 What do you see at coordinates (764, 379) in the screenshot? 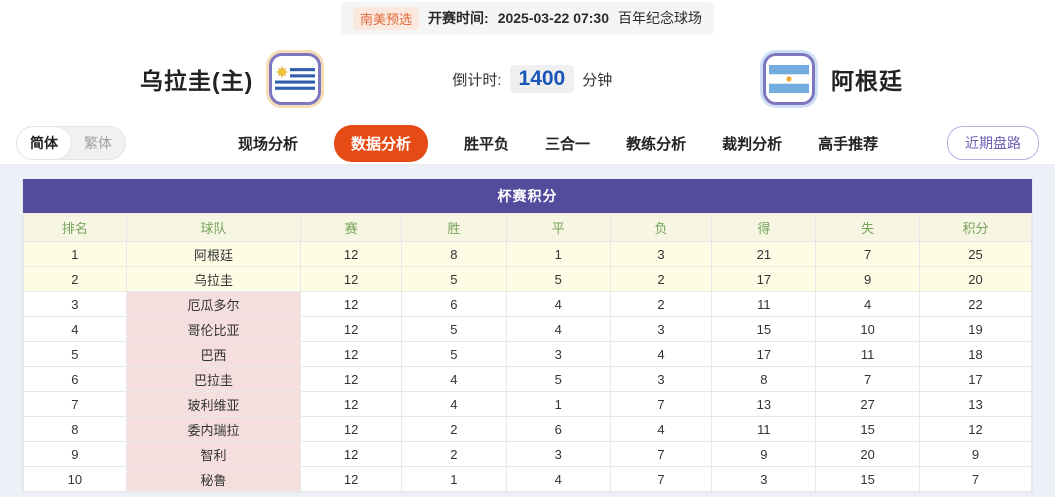
I see `stat-cell: 8` at bounding box center [764, 379].